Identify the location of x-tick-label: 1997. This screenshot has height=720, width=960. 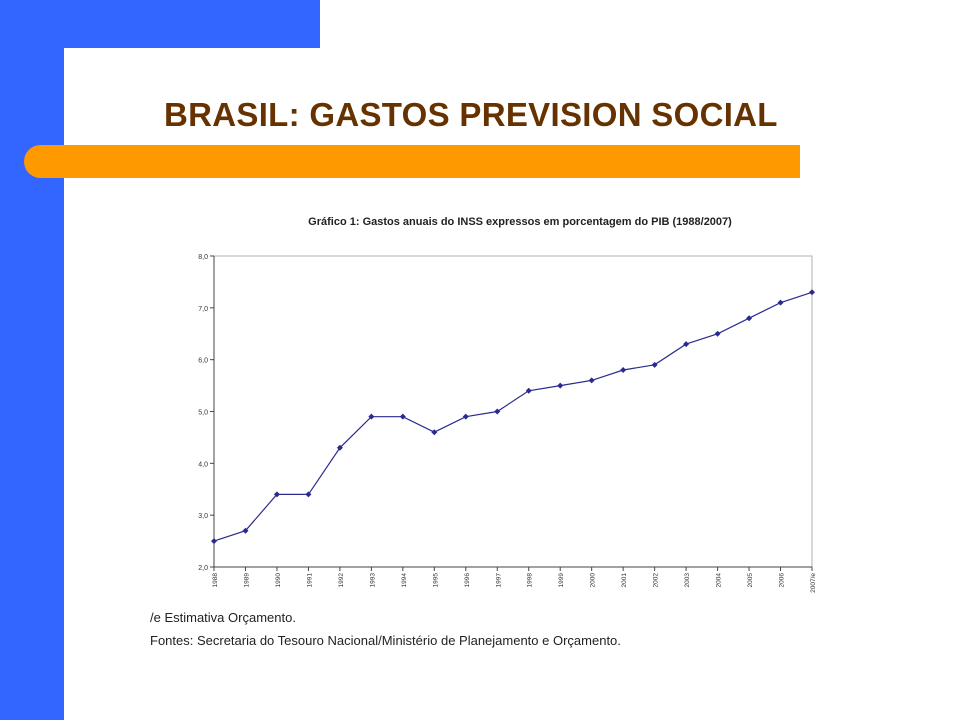
(498, 580).